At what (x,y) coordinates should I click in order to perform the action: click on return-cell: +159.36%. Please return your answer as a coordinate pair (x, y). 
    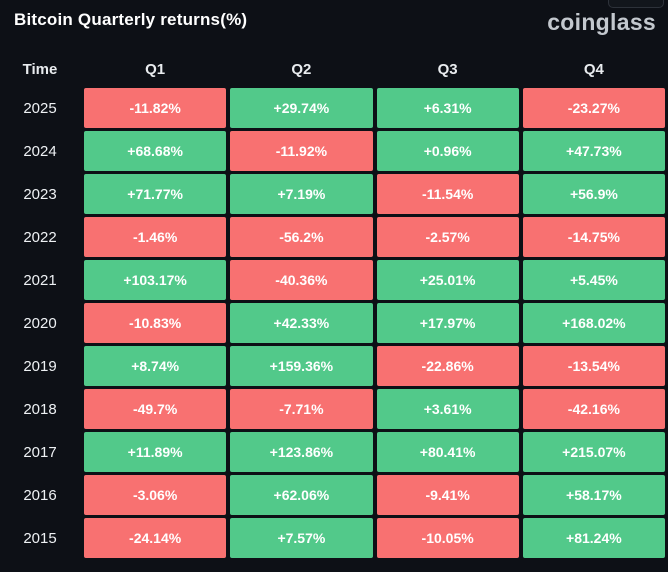
    Looking at the image, I should click on (301, 366).